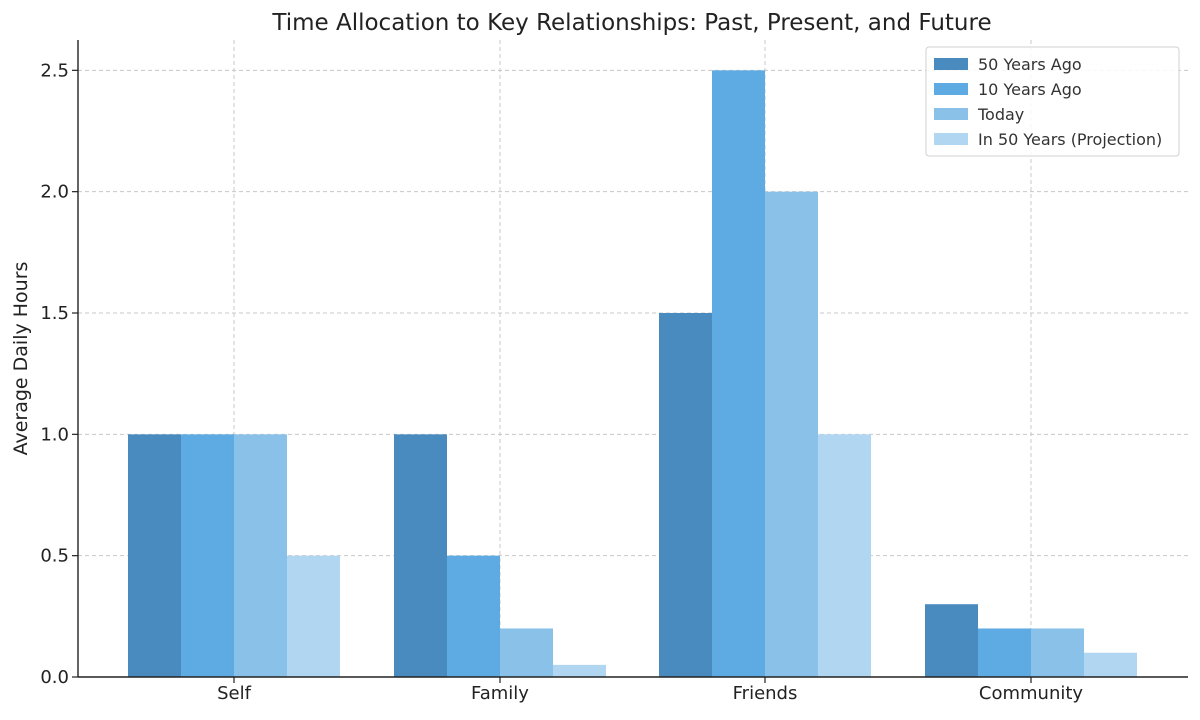  Describe the element at coordinates (234, 693) in the screenshot. I see `x-tick-label: Self` at that location.